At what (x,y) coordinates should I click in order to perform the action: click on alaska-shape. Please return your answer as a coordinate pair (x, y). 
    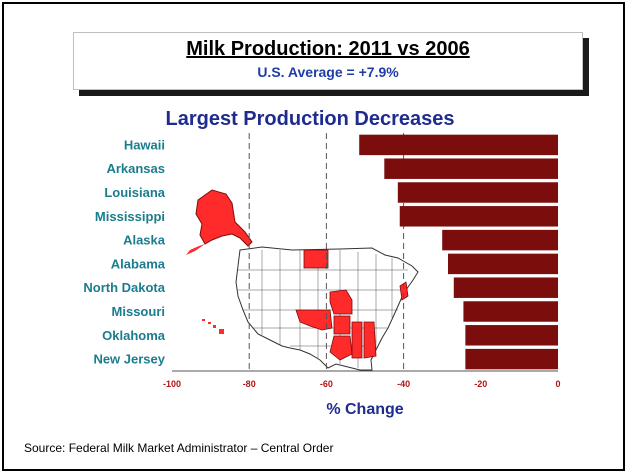
    Looking at the image, I should click on (219, 222).